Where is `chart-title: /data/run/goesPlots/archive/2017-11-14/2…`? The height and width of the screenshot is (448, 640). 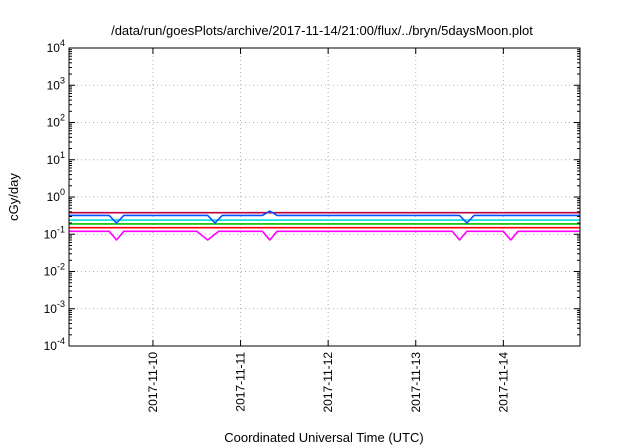
chart-title: /data/run/goesPlots/archive/2017-11-14/2… is located at coordinates (322, 30).